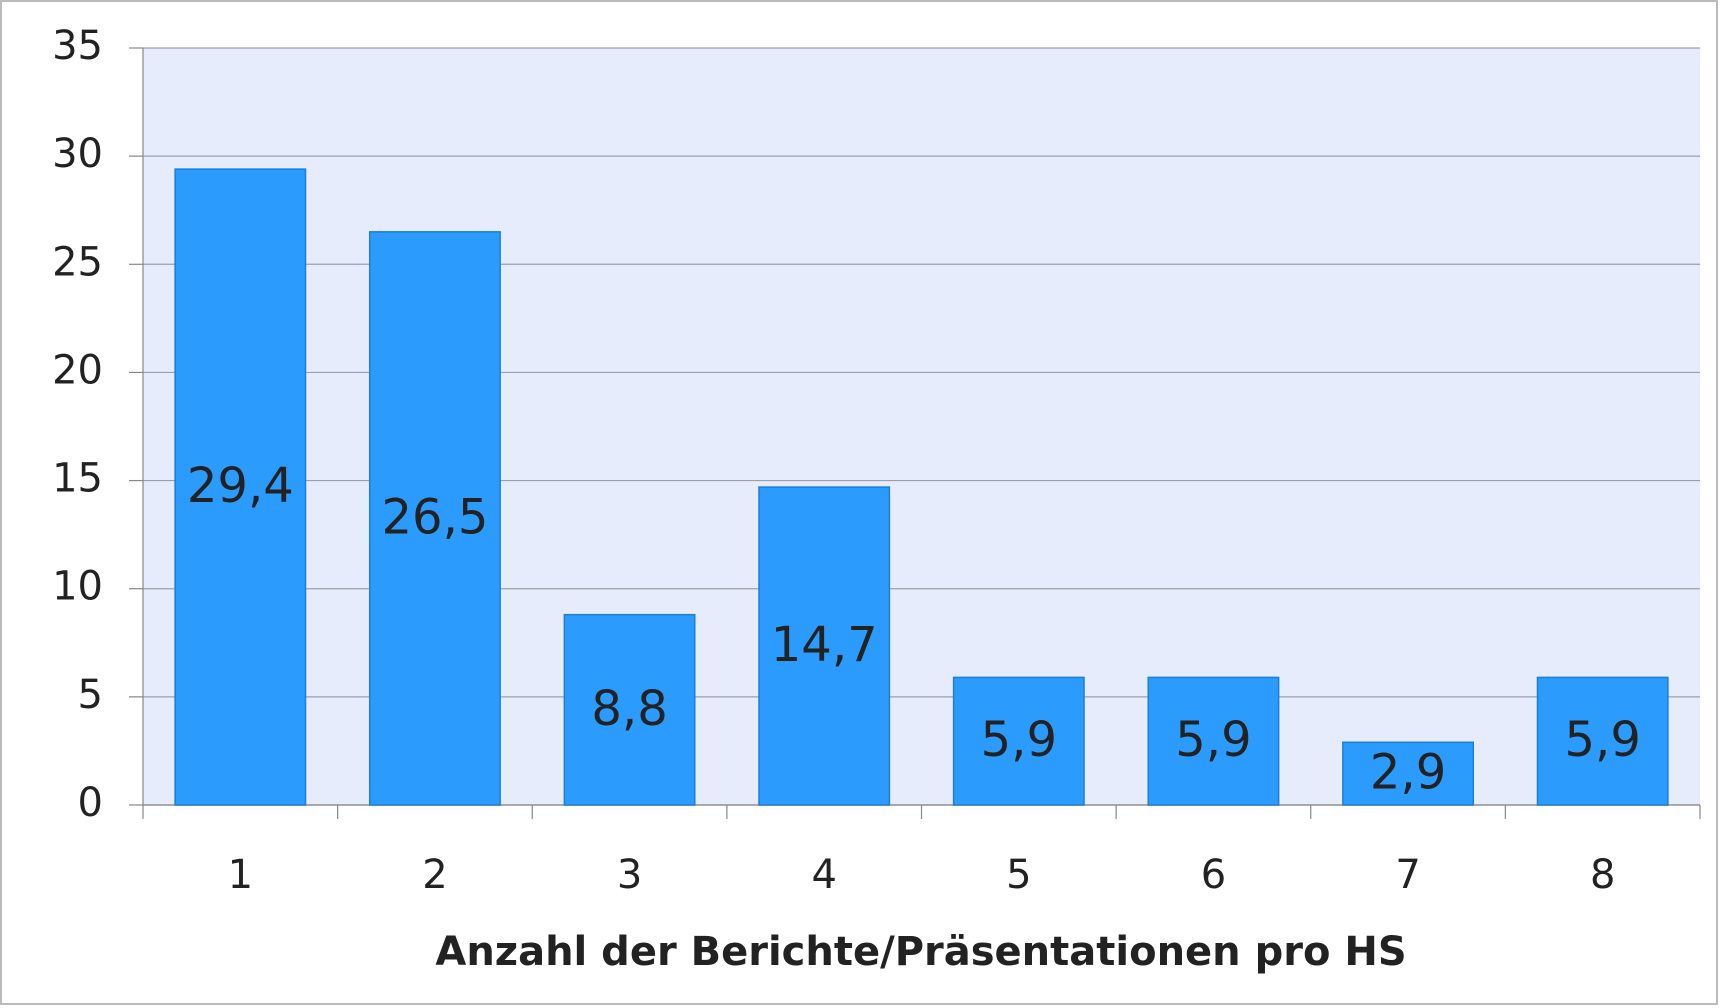  I want to click on y-tick-label: 15, so click(77, 479).